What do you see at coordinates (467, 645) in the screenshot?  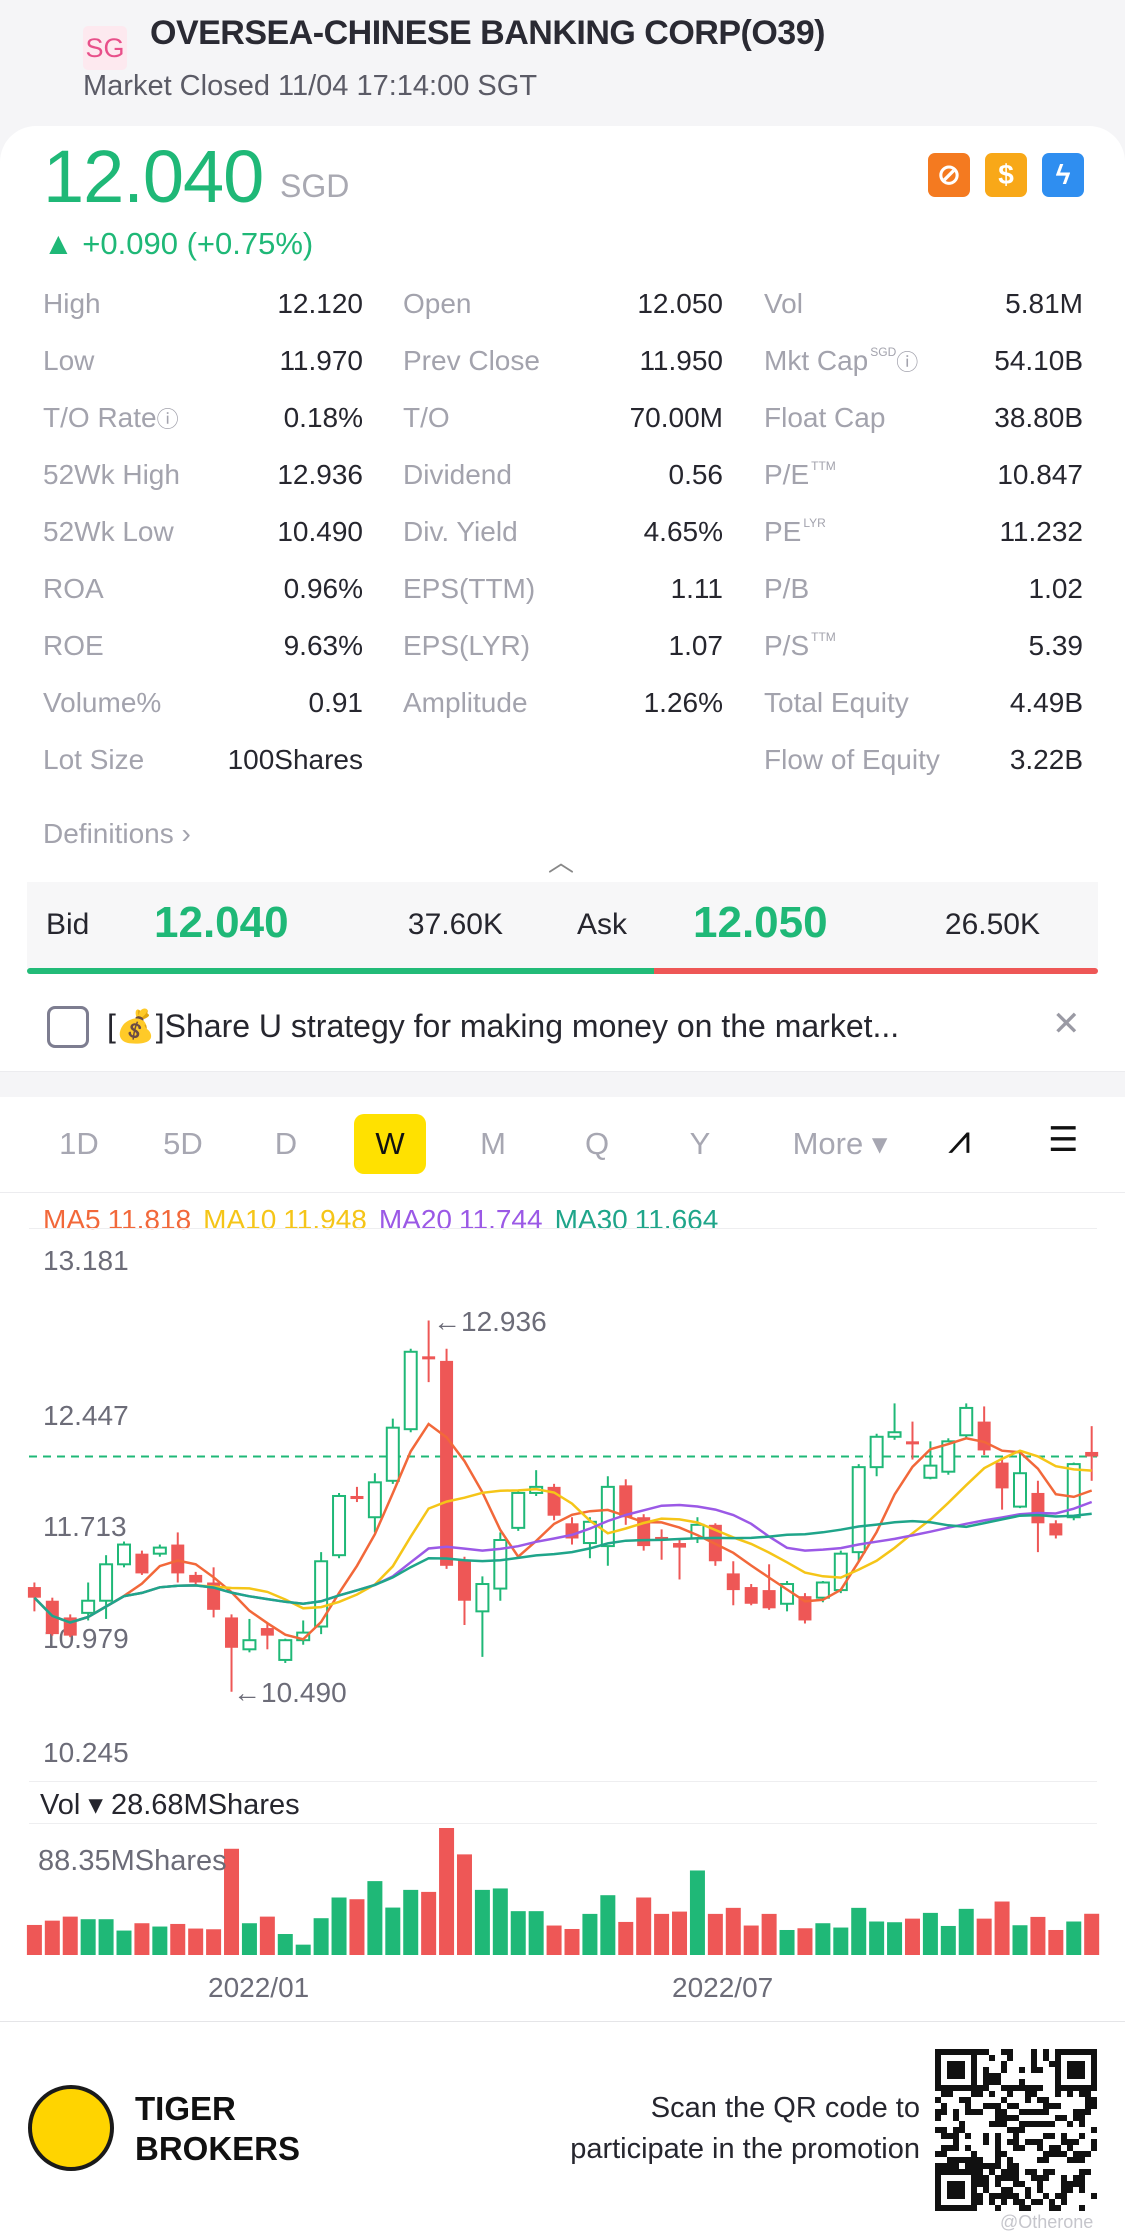 I see `stat-label-text: EPS(LYR)` at bounding box center [467, 645].